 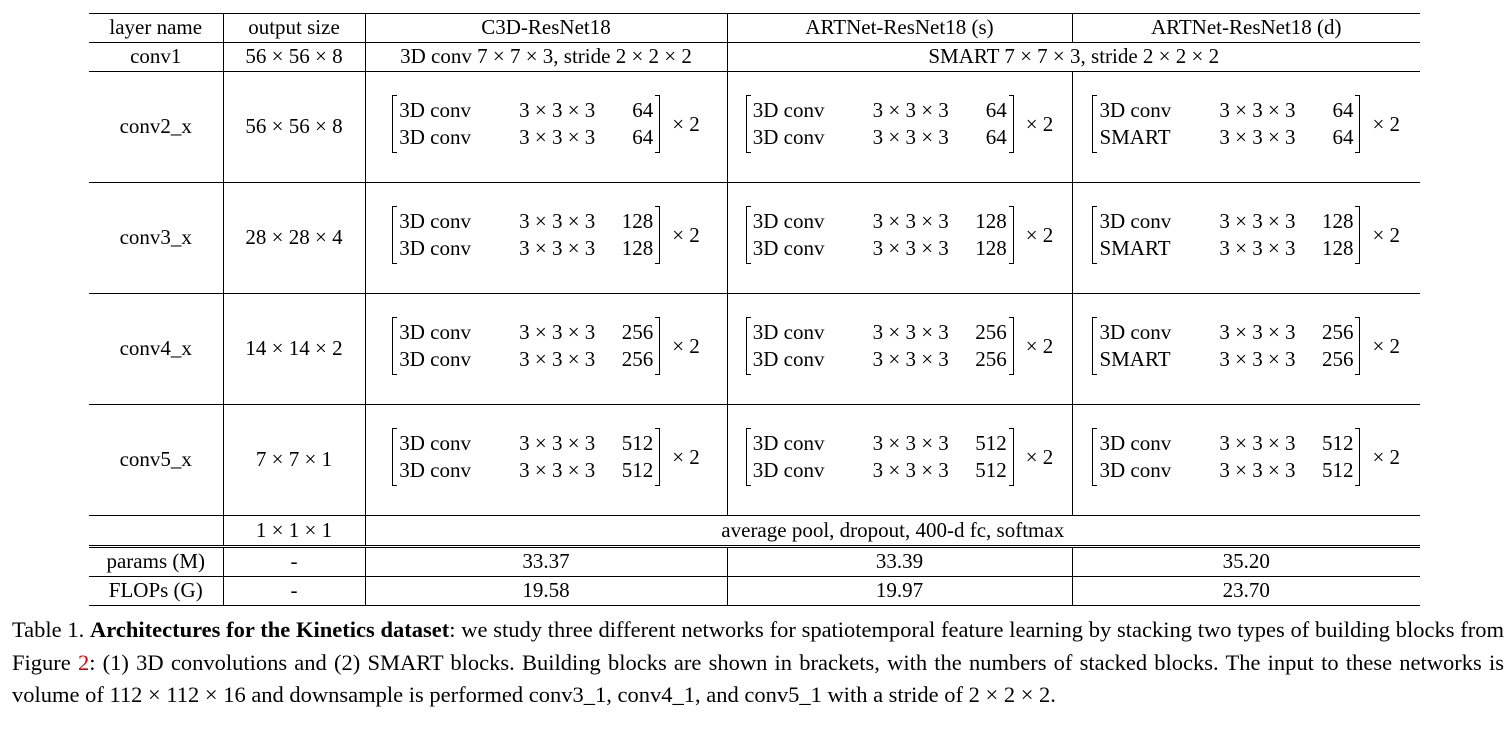 I want to click on flops-label: FLOPs (G), so click(x=156, y=591).